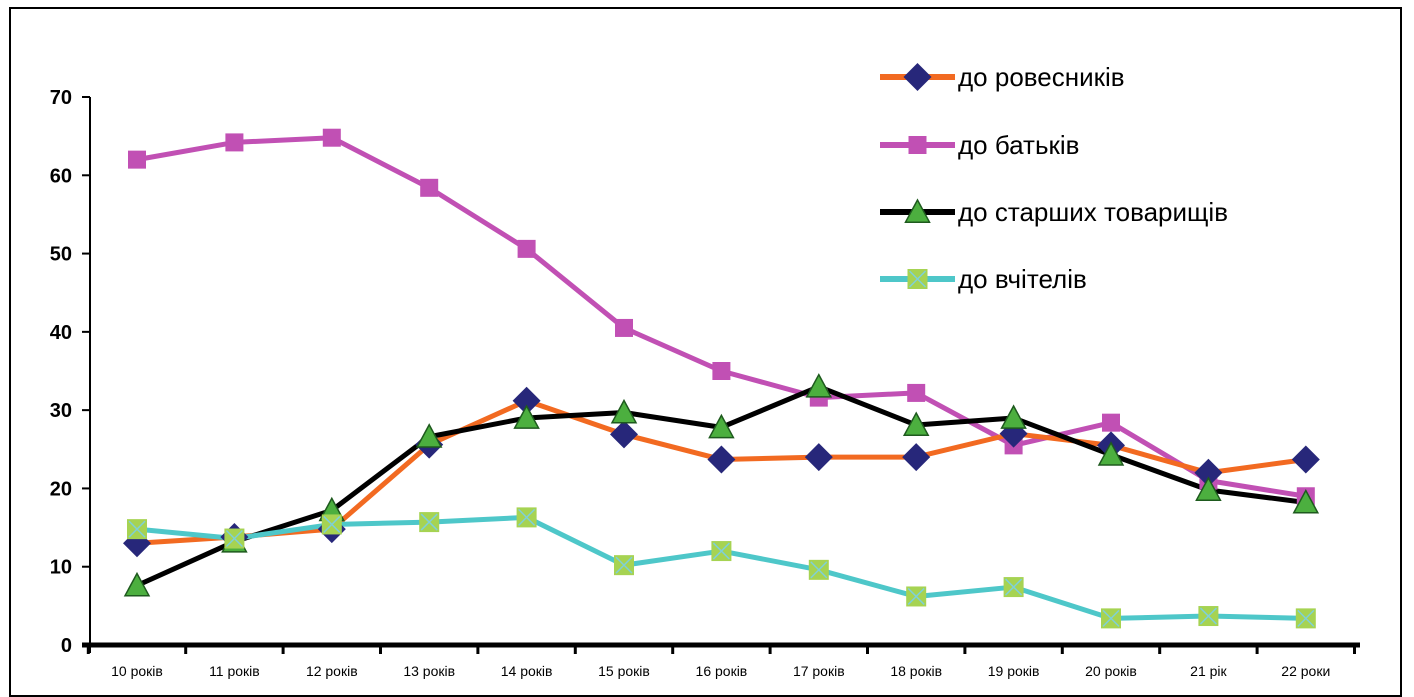  I want to click on y-tick-label: 20, so click(61, 489).